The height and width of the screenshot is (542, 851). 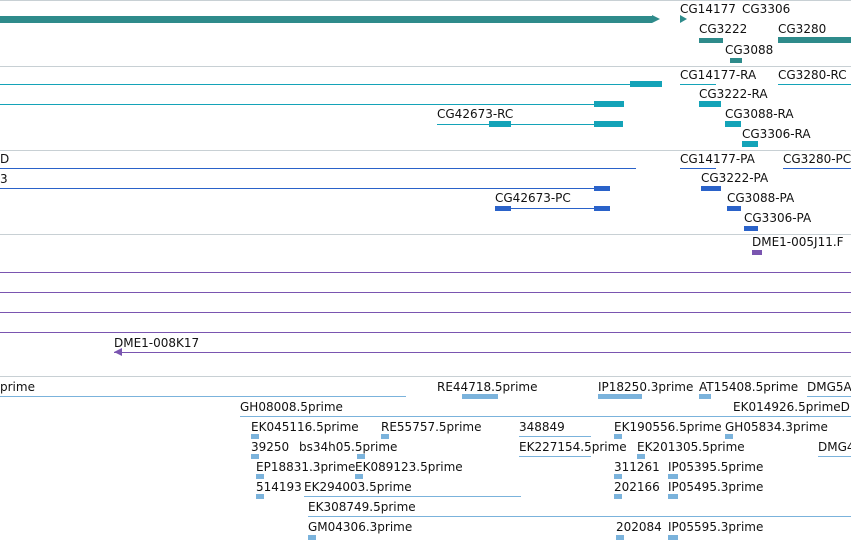 What do you see at coordinates (708, 9) in the screenshot?
I see `gene-label: CG14177` at bounding box center [708, 9].